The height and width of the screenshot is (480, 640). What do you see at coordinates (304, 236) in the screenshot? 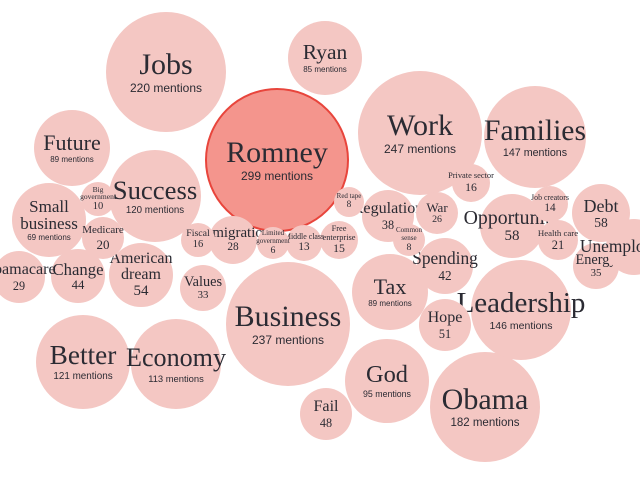
I see `bubble-label: Middle class` at bounding box center [304, 236].